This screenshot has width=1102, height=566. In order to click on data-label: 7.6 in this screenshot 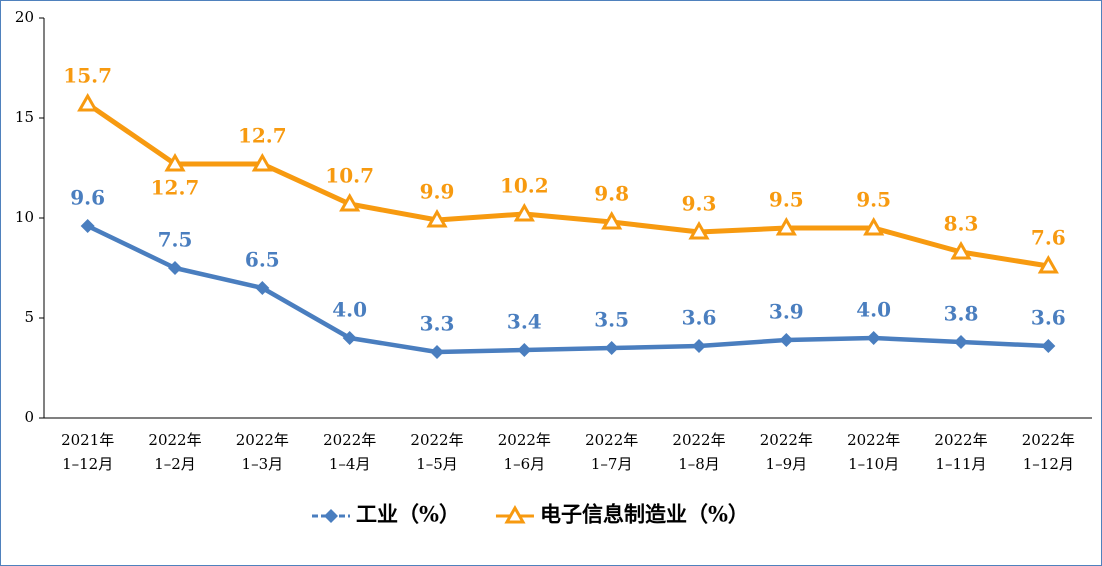, I will do `click(1048, 238)`.